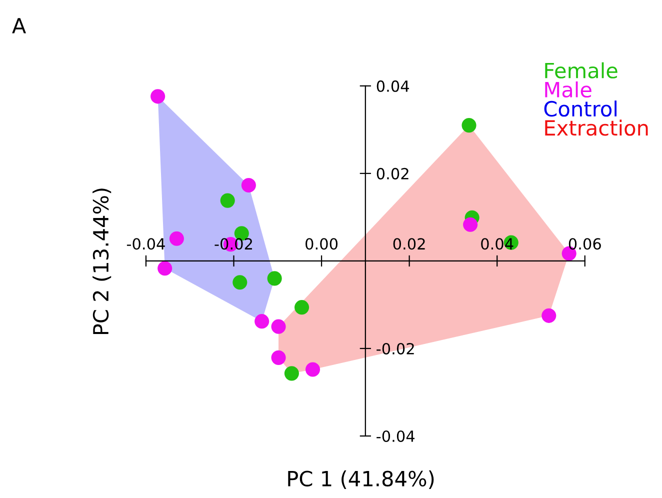  What do you see at coordinates (568, 89) in the screenshot?
I see `text: Male` at bounding box center [568, 89].